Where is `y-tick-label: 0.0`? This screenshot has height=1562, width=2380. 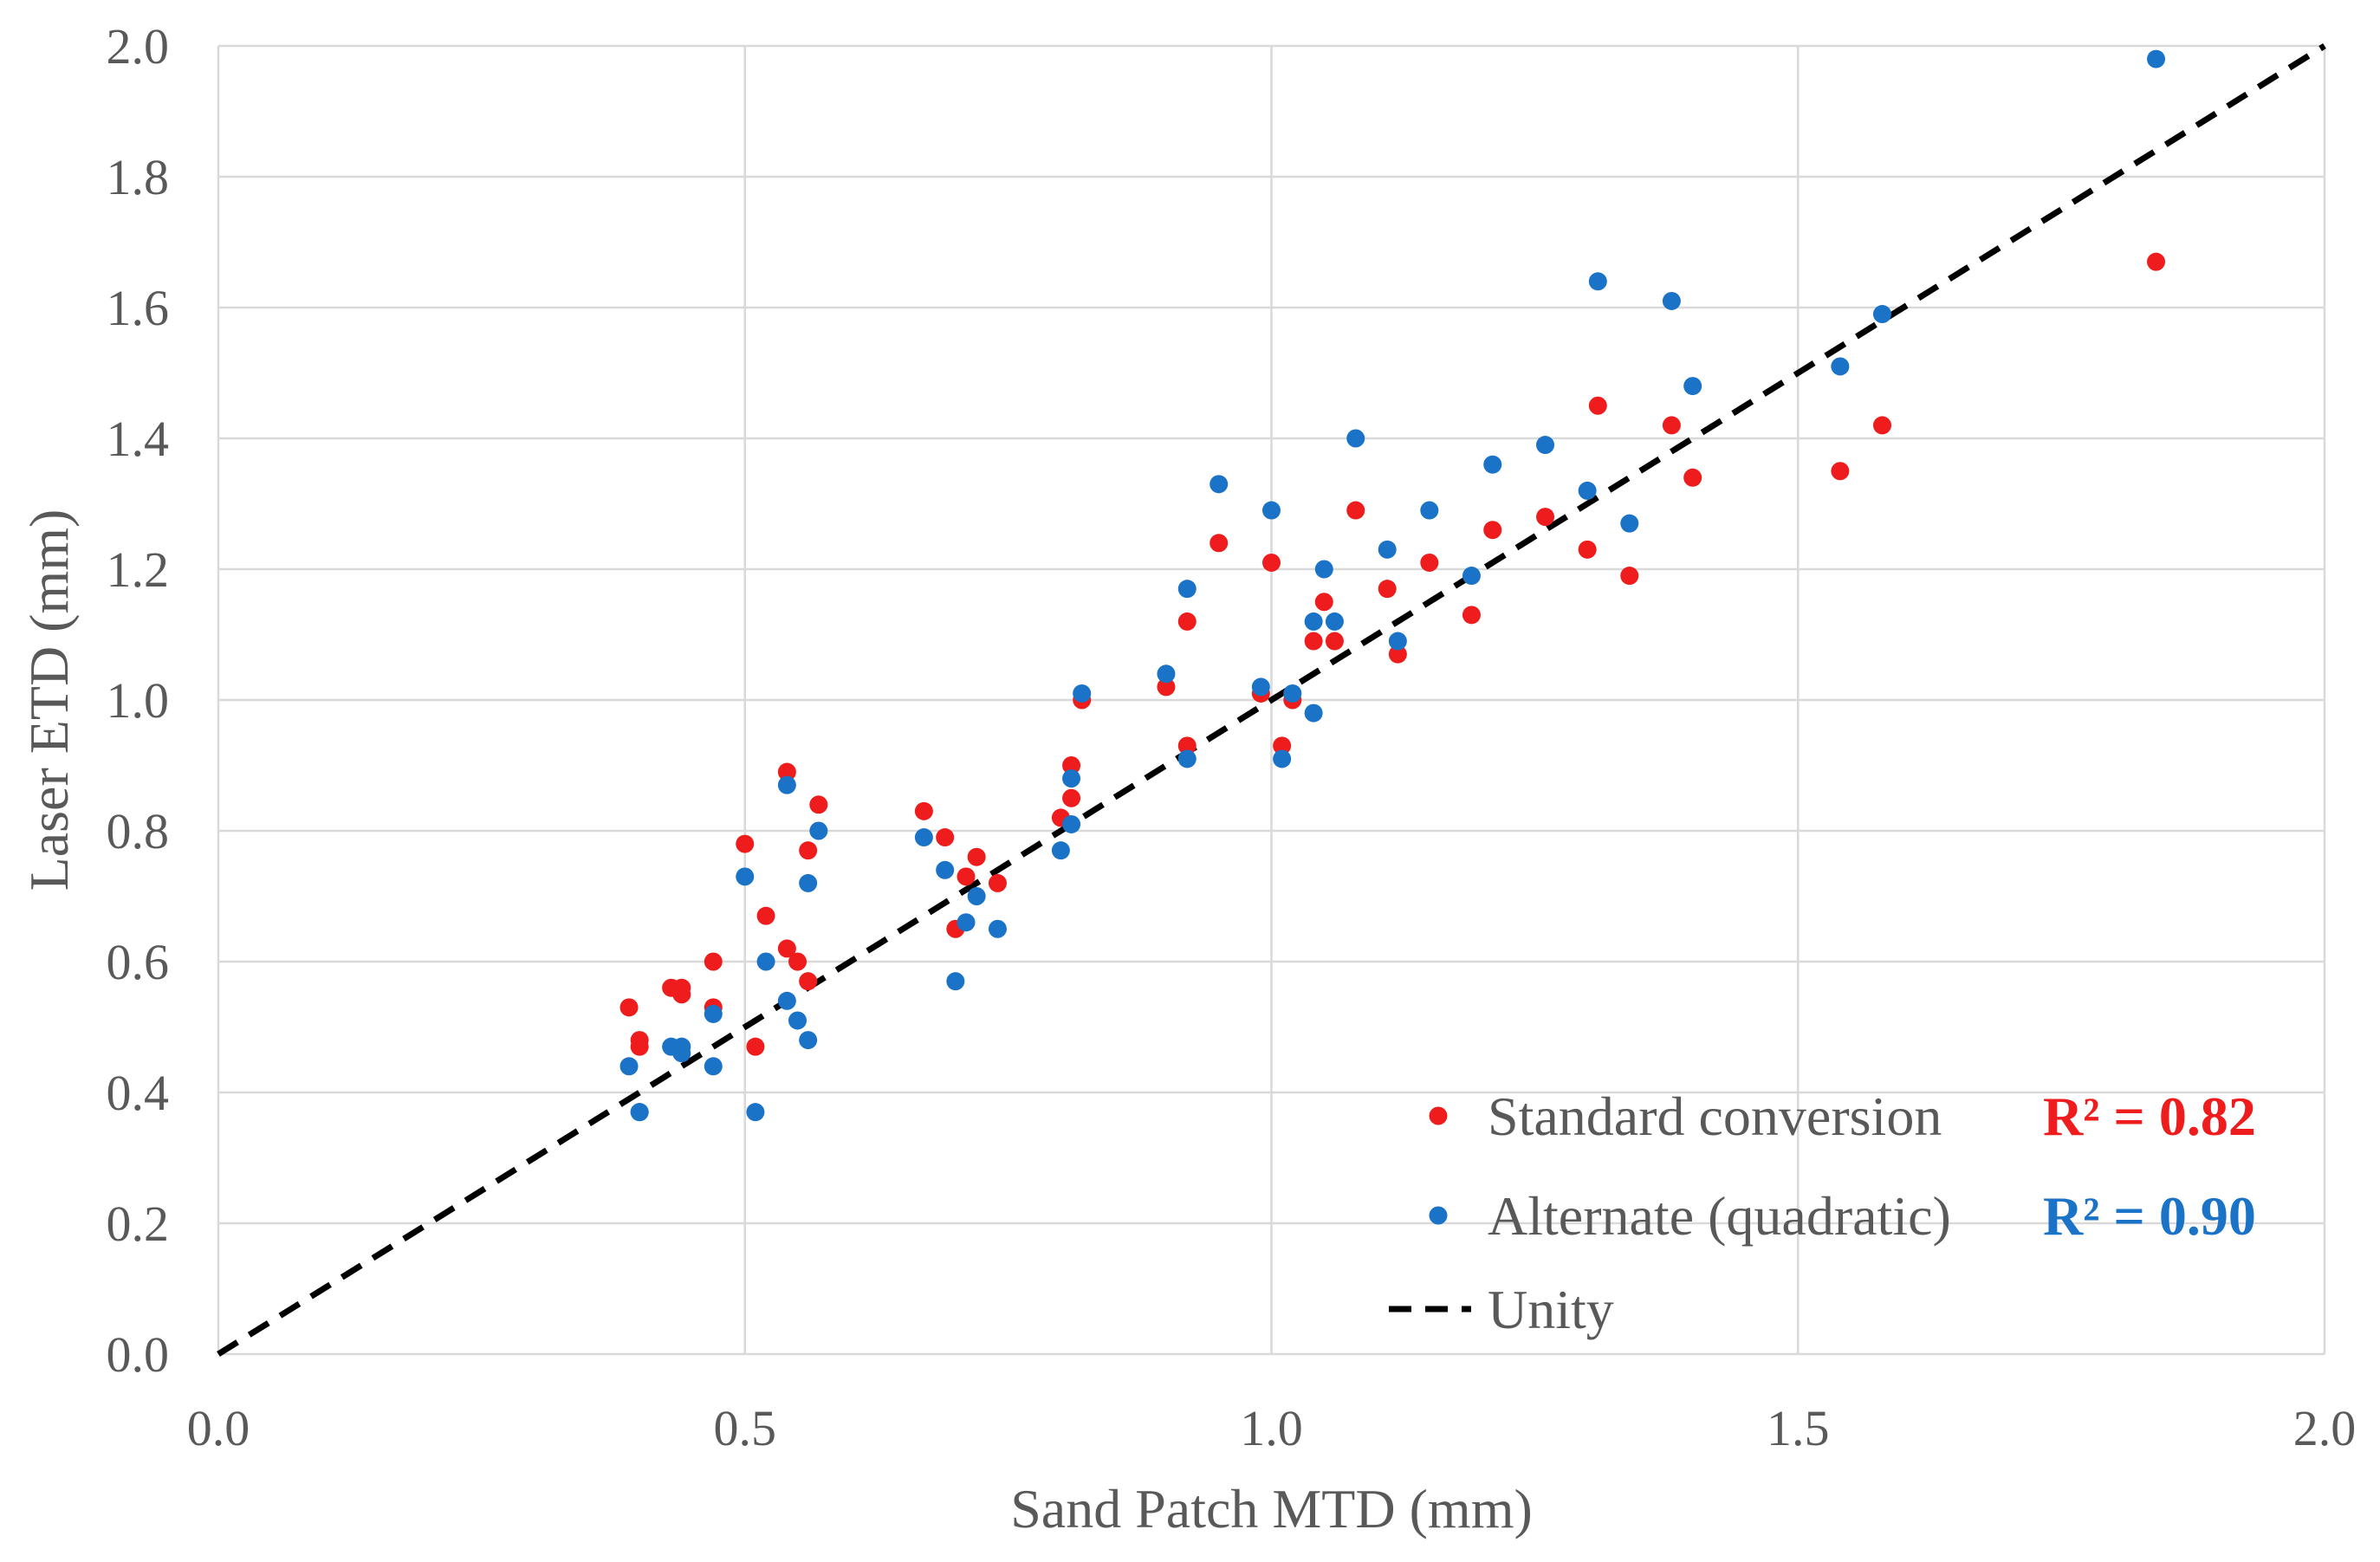
y-tick-label: 0.0 is located at coordinates (138, 1355).